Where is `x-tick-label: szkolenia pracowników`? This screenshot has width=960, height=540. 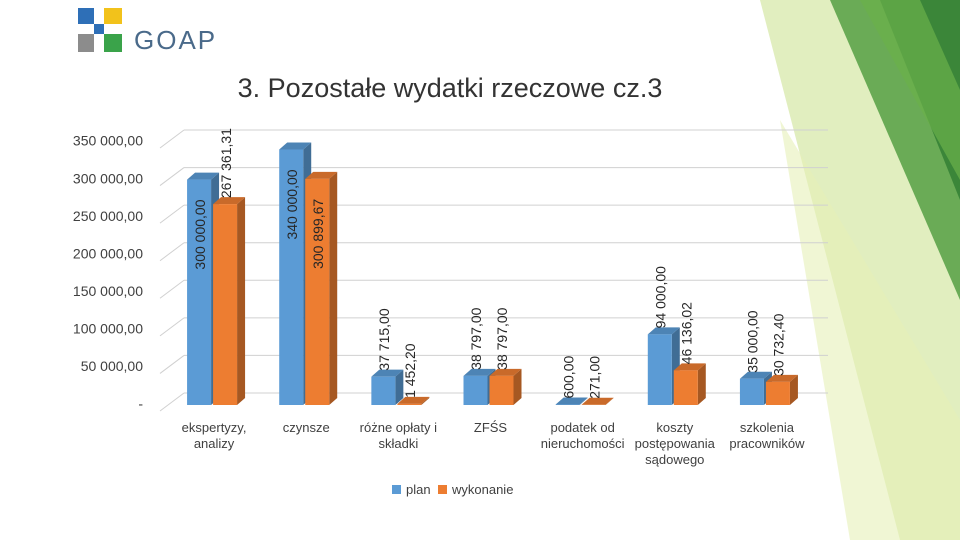 x-tick-label: szkolenia pracowników is located at coordinates (767, 435).